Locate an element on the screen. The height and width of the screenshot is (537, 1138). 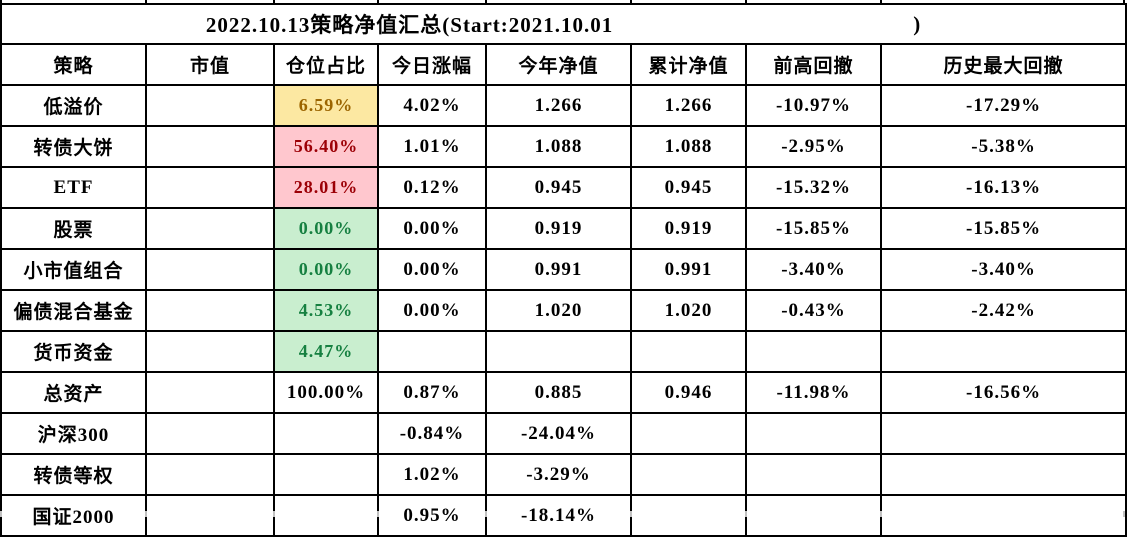
cell-ytd-nav: 1.020 is located at coordinates (558, 310).